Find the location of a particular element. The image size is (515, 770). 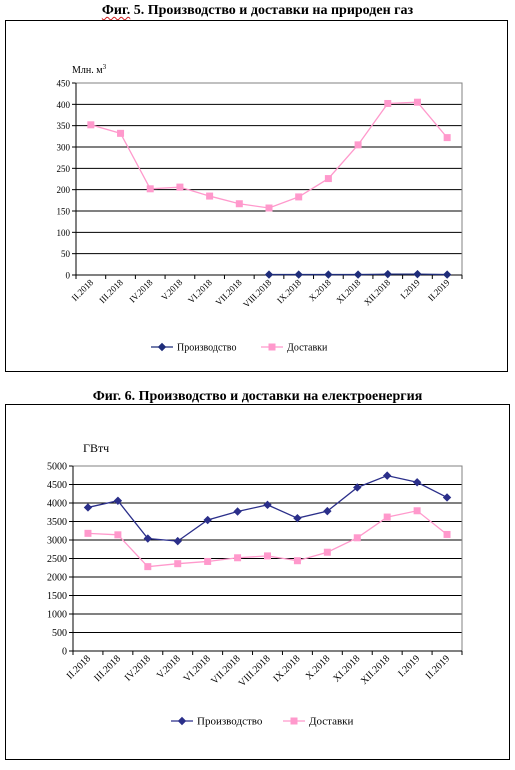

chart-2-unit: ГВтч is located at coordinates (96, 448).